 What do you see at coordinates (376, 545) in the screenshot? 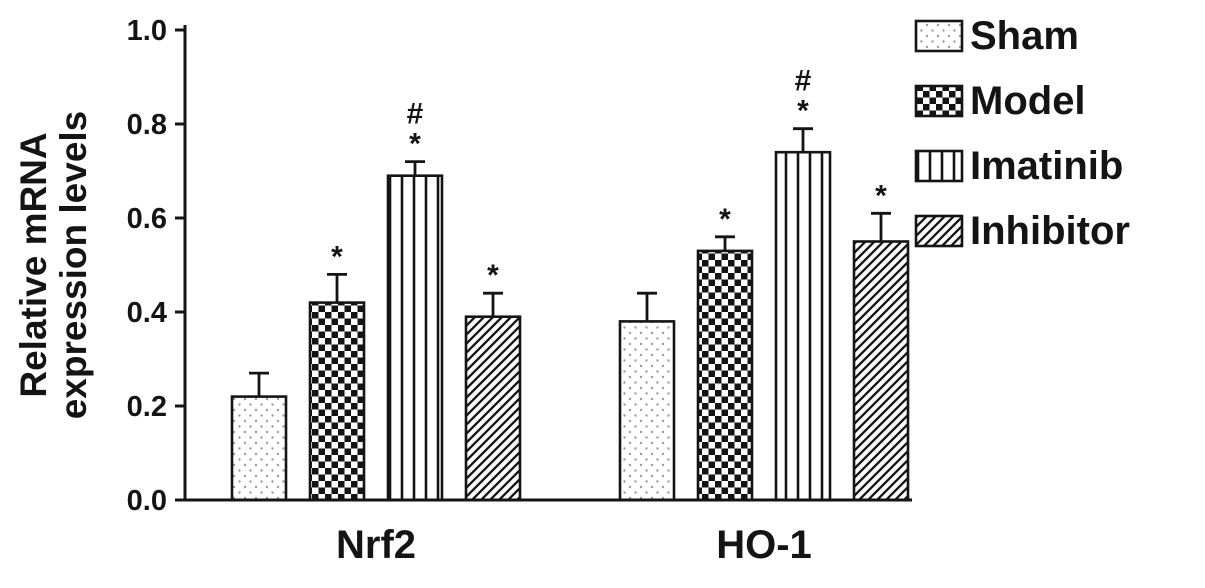
I see `x-category-label-nrf2: Nrf2` at bounding box center [376, 545].